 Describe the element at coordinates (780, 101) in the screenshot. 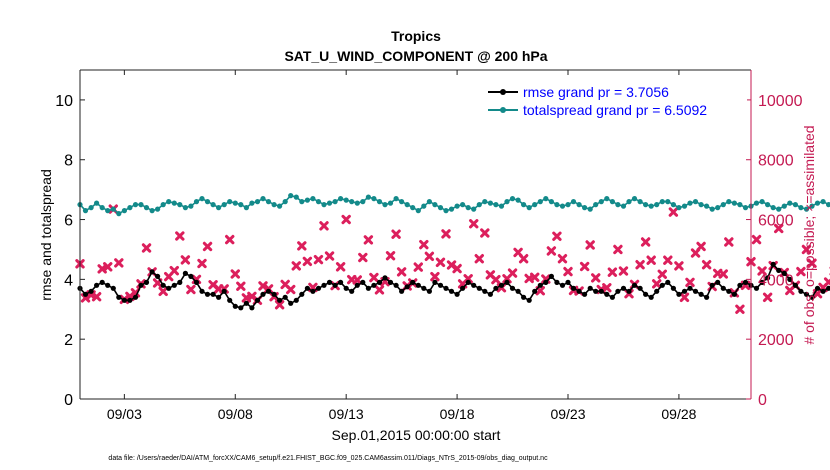

I see `y-right-tick-label: 10000` at that location.